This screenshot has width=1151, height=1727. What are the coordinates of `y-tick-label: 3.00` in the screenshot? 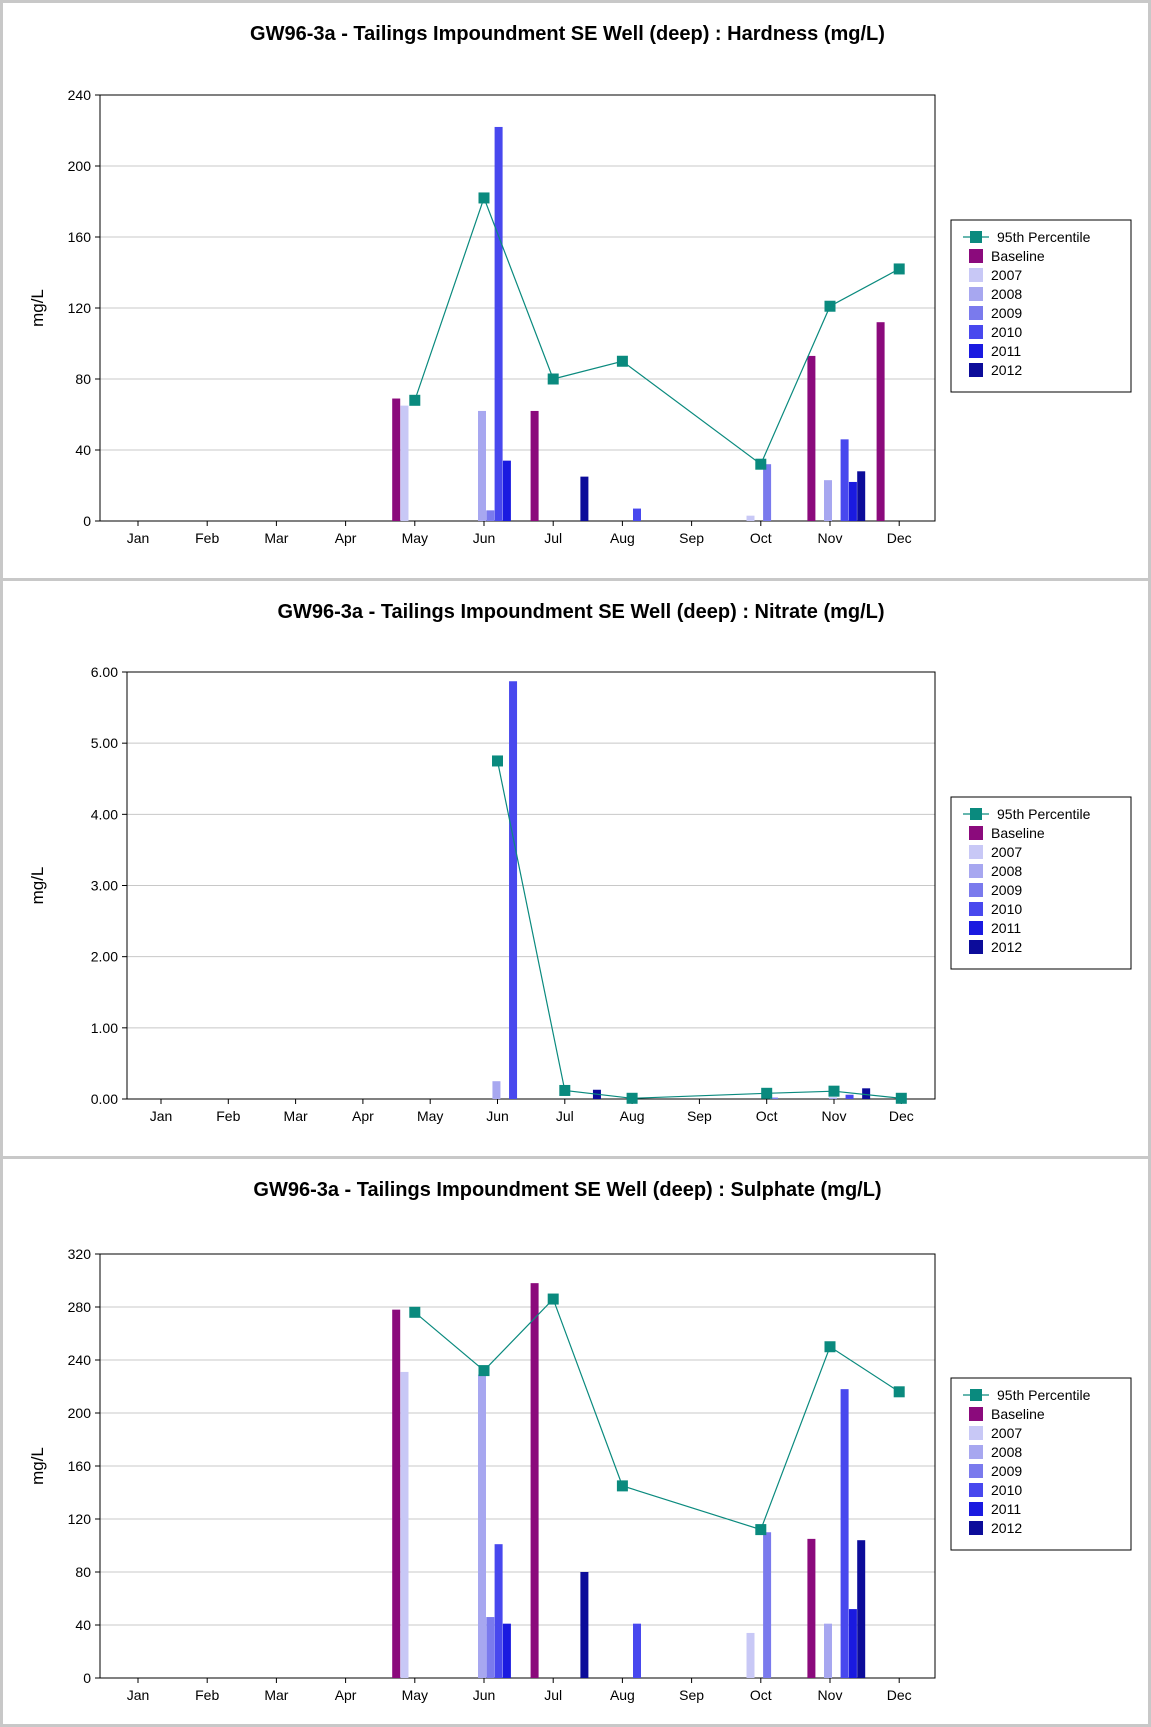 It's located at (104, 886).